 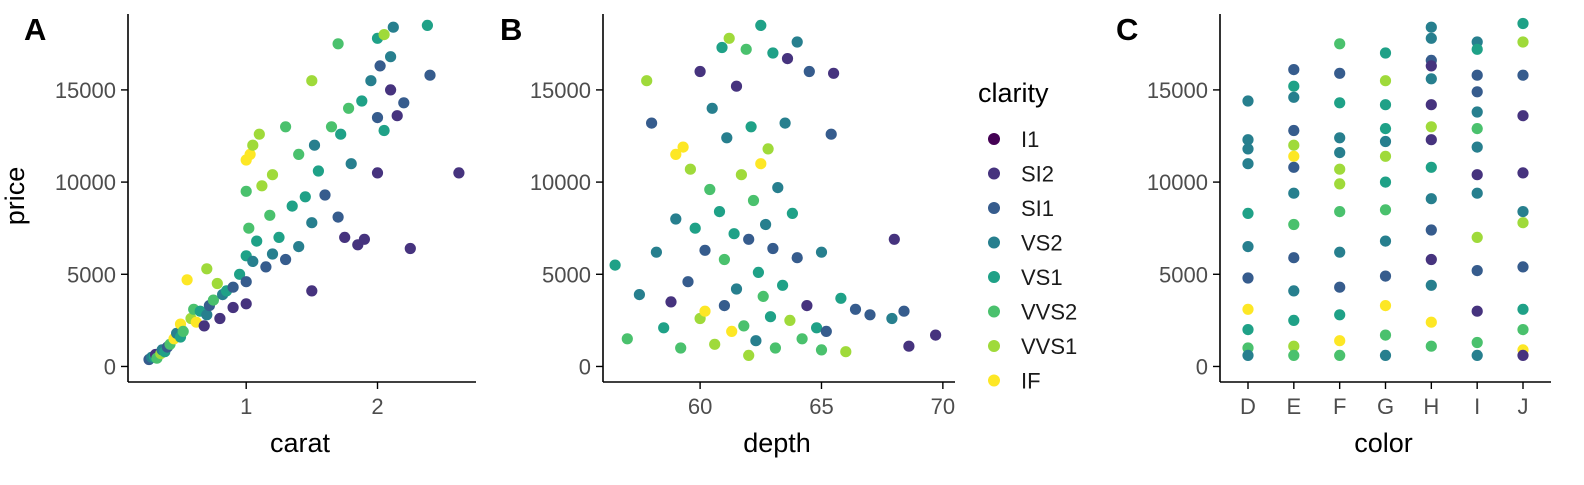 What do you see at coordinates (1049, 312) in the screenshot?
I see `legend-label: VVS2` at bounding box center [1049, 312].